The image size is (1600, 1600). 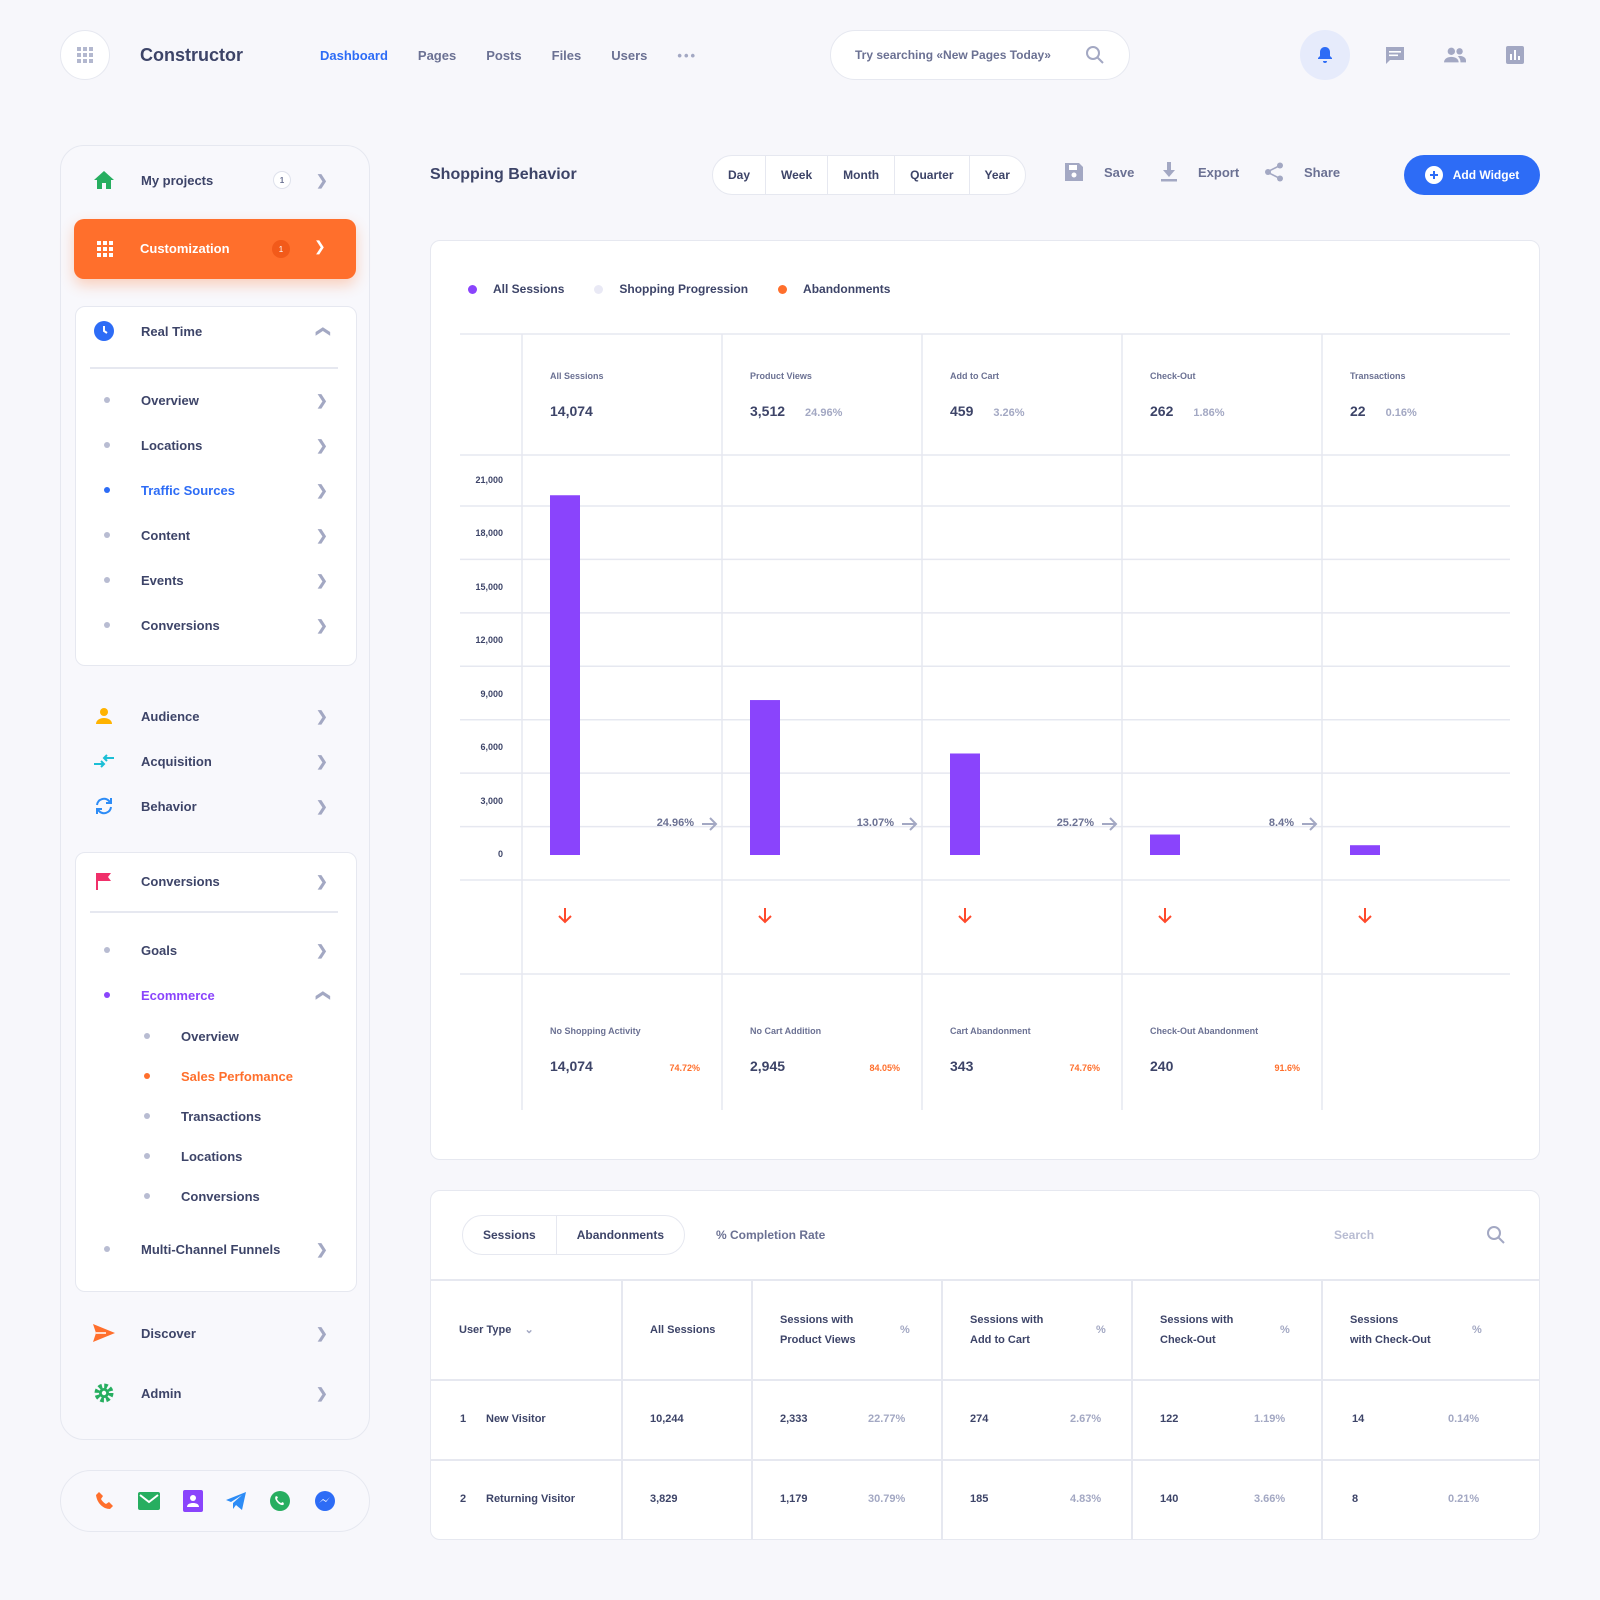 What do you see at coordinates (211, 1249) in the screenshot?
I see `sidebar-item-label: Multi-Channel Funnels` at bounding box center [211, 1249].